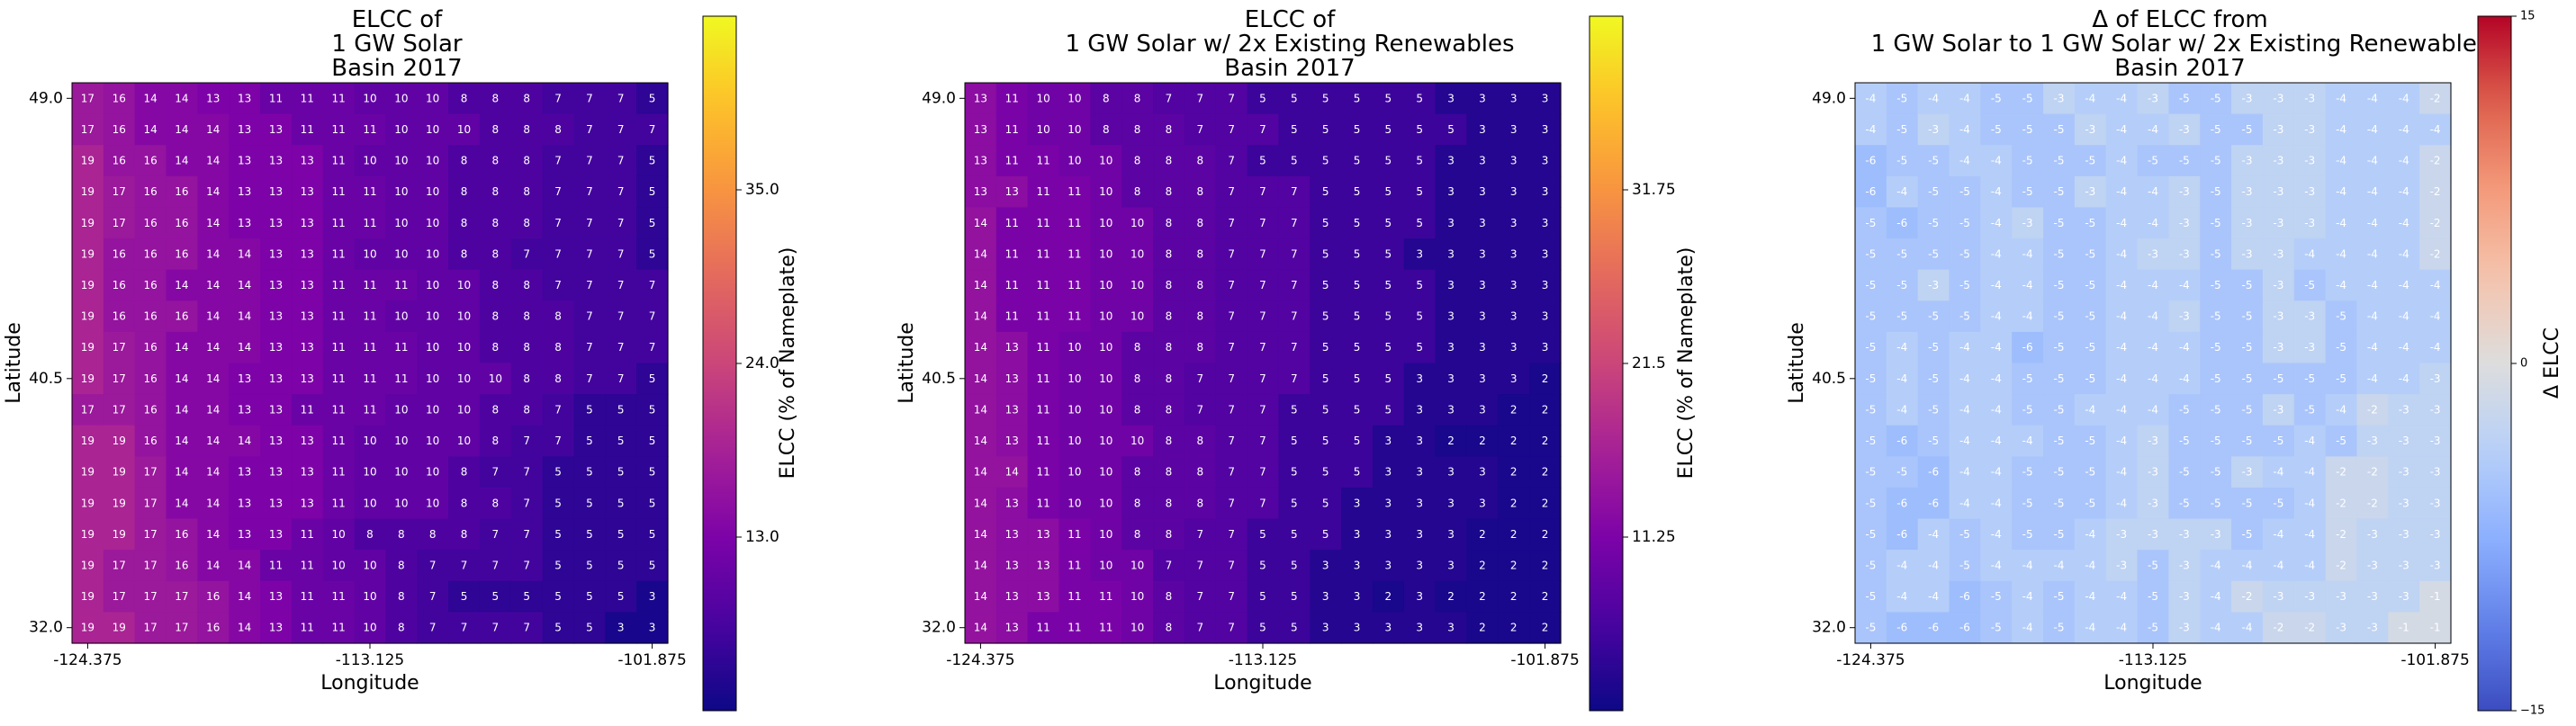 This screenshot has width=2576, height=726. Describe the element at coordinates (150, 347) in the screenshot. I see `cell-value-label: 16` at that location.